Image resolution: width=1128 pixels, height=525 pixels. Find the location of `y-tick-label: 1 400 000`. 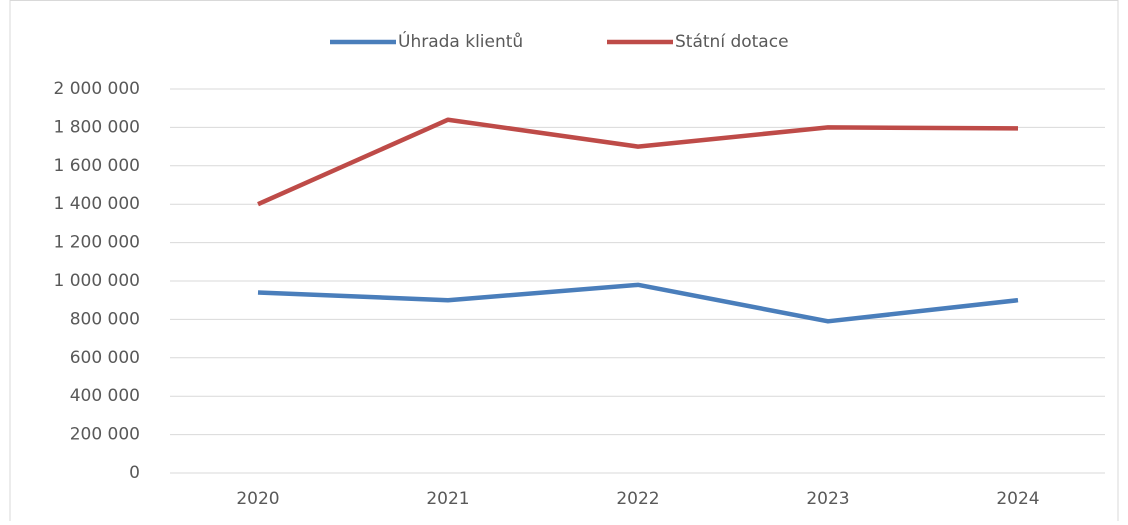

y-tick-label: 1 400 000 is located at coordinates (96, 204).